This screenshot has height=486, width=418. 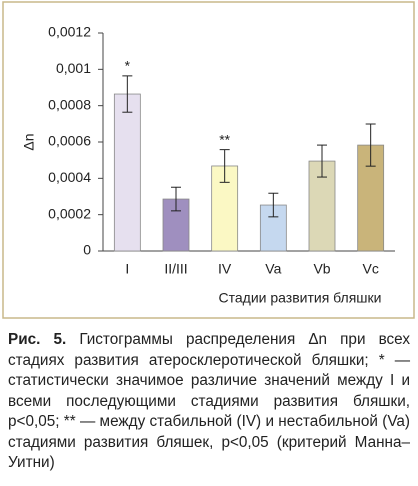 I want to click on y-tick-label: 0,0008, so click(x=69, y=104).